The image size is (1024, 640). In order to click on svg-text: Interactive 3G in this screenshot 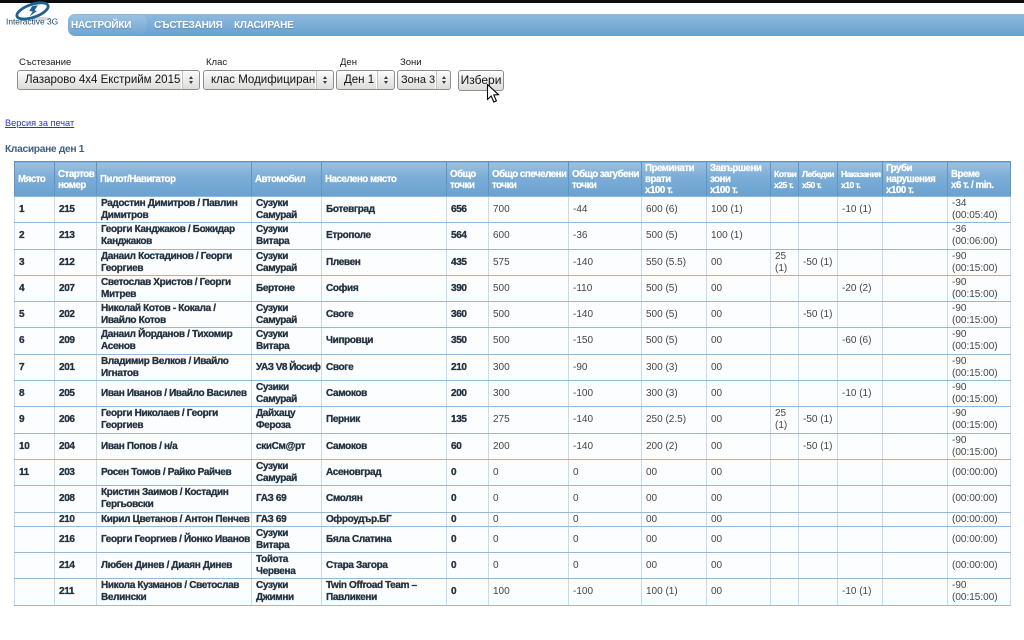, I will do `click(32, 22)`.